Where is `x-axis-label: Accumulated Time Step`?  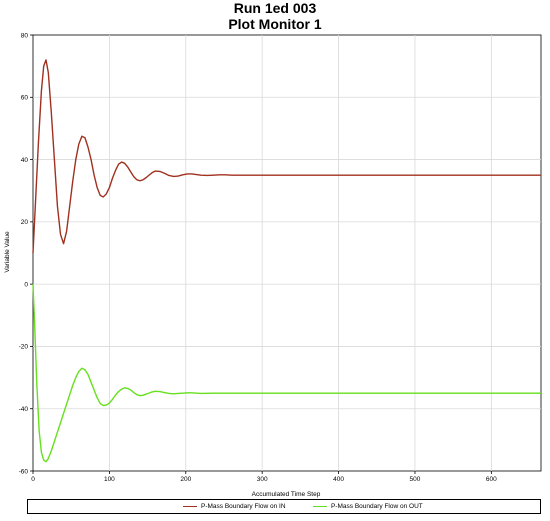 x-axis-label: Accumulated Time Step is located at coordinates (286, 494).